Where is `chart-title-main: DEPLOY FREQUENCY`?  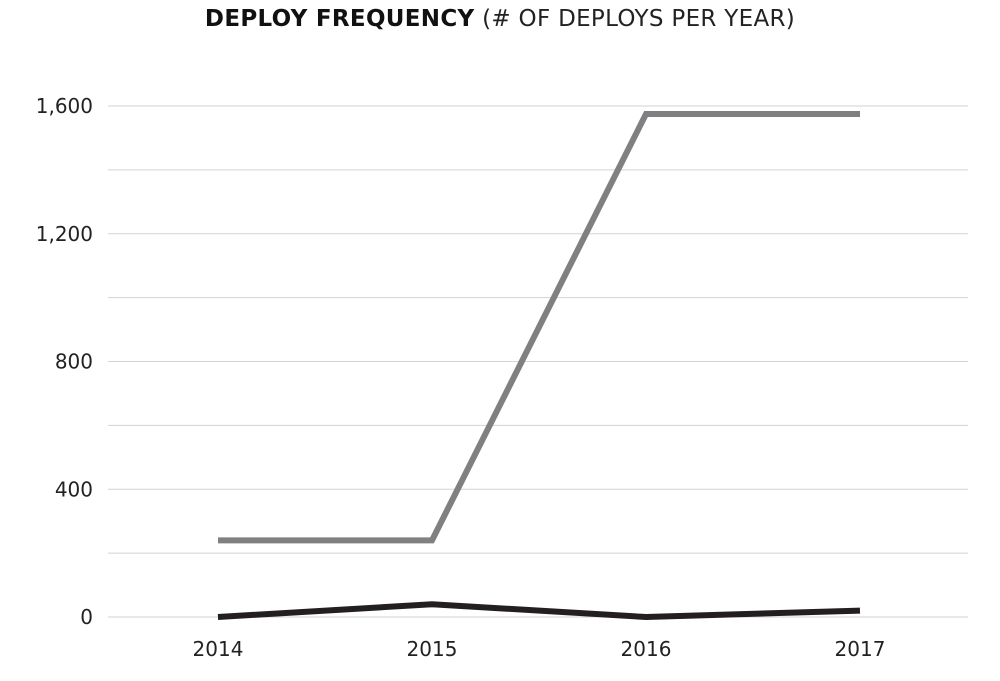
chart-title-main: DEPLOY FREQUENCY is located at coordinates (339, 19).